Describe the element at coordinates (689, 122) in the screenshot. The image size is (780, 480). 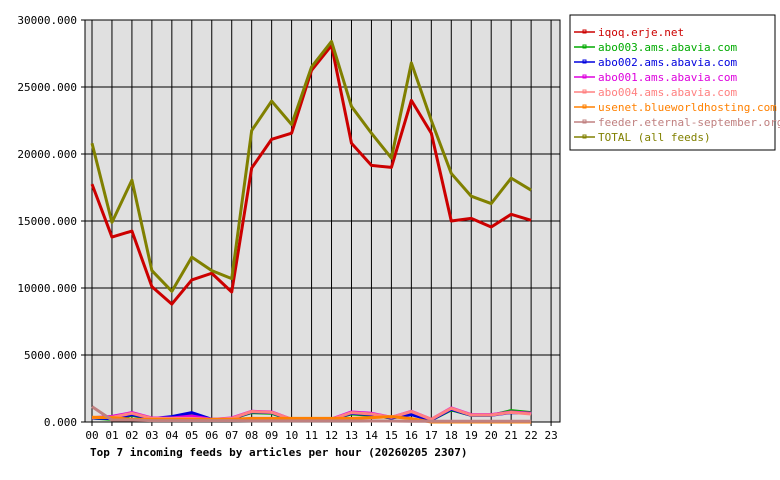
I see `legend-label: feeder.eternal-september.org` at that location.